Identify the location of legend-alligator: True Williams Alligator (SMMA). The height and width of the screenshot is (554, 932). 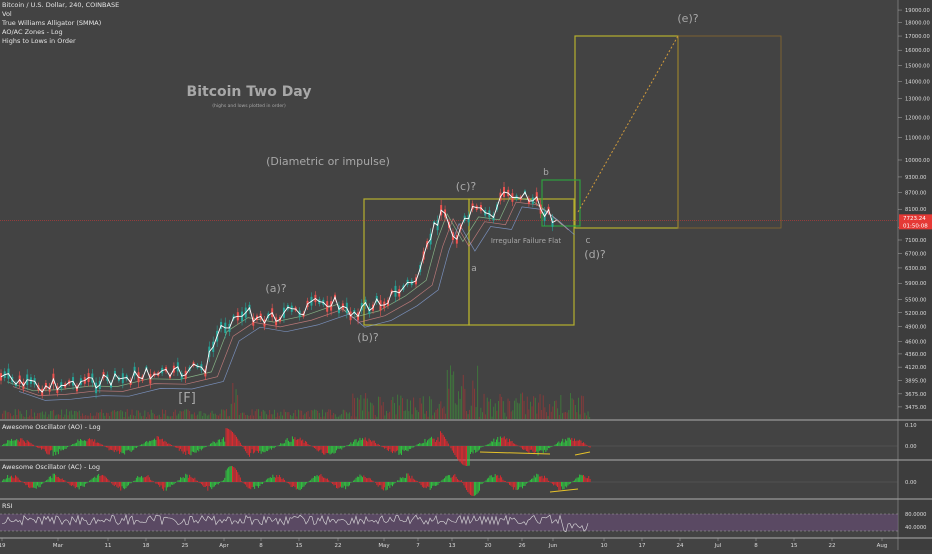
(60, 23).